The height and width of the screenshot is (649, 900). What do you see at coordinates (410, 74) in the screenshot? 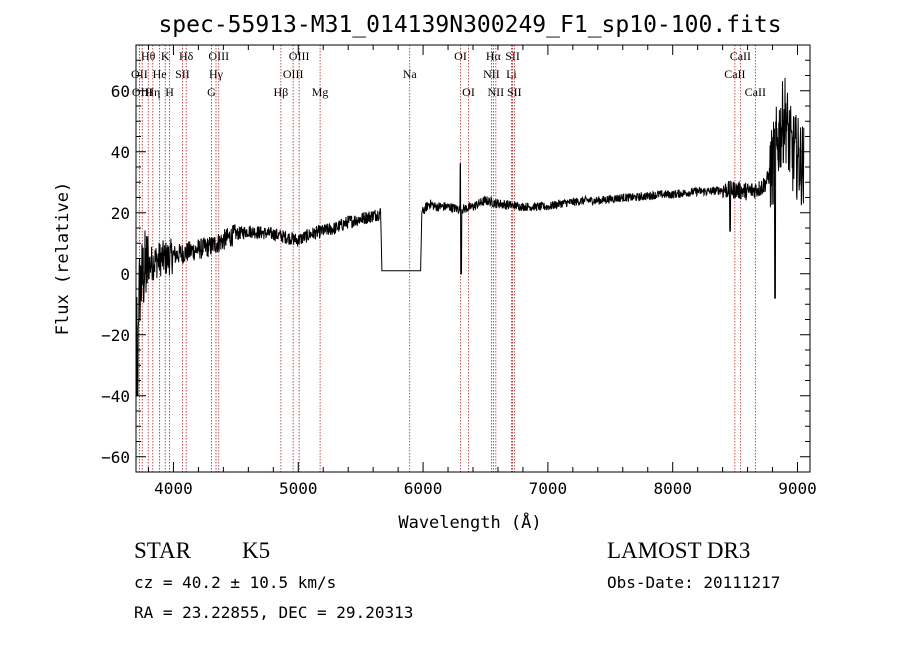
I see `spectral-line-label: Na` at bounding box center [410, 74].